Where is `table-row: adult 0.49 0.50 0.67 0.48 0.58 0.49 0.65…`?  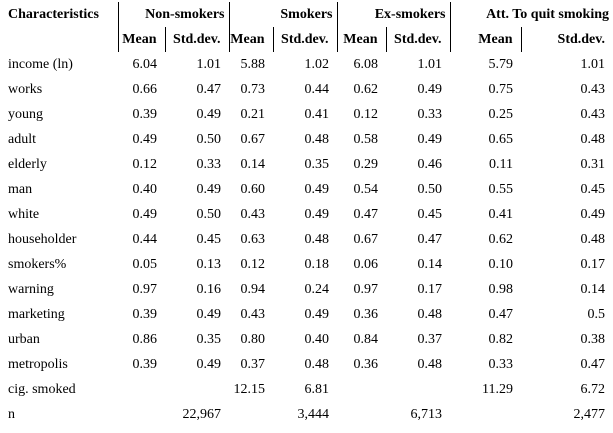
table-row: adult 0.49 0.50 0.67 0.48 0.58 0.49 0.65… is located at coordinates (306, 139).